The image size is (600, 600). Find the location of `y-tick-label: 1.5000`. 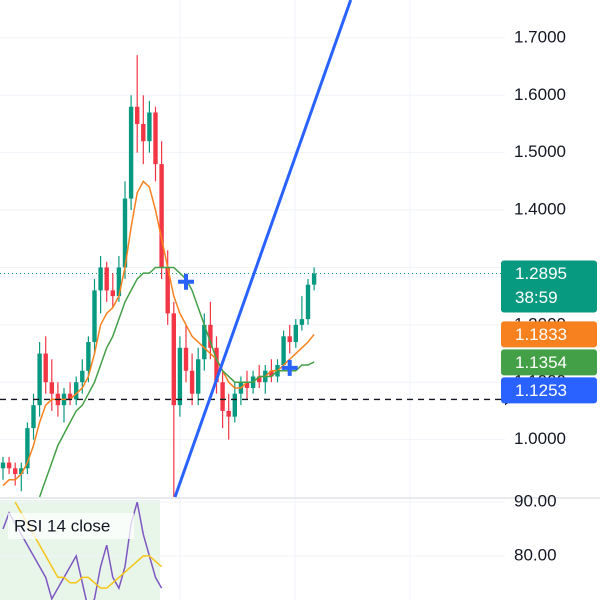

y-tick-label: 1.5000 is located at coordinates (540, 151).